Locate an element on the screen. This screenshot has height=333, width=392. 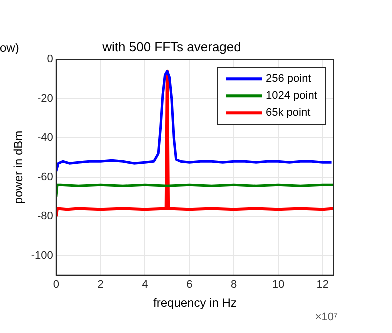
chart-title: with 500 FFTs averaged is located at coordinates (172, 46).